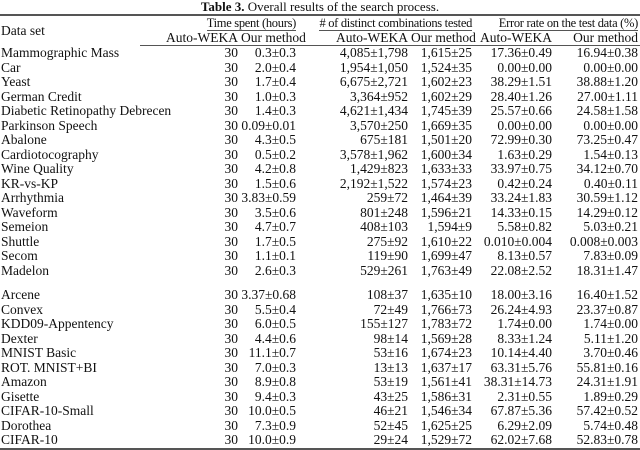 The height and width of the screenshot is (450, 640). I want to click on table-cell: 1,596±21, so click(446, 212).